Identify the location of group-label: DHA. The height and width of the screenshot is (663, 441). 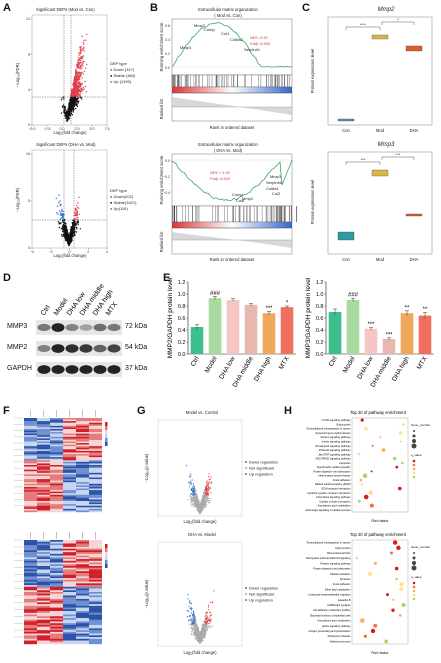
(414, 259).